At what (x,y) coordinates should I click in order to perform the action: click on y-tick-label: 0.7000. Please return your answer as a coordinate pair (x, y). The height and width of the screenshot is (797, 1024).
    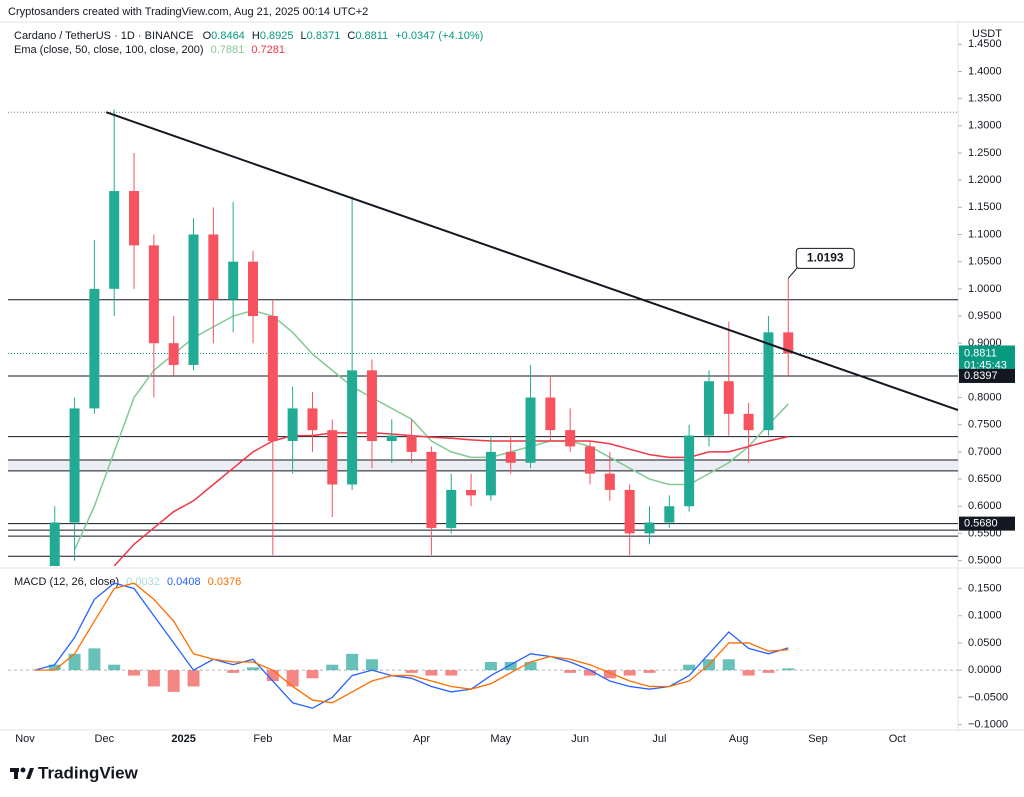
    Looking at the image, I should click on (985, 452).